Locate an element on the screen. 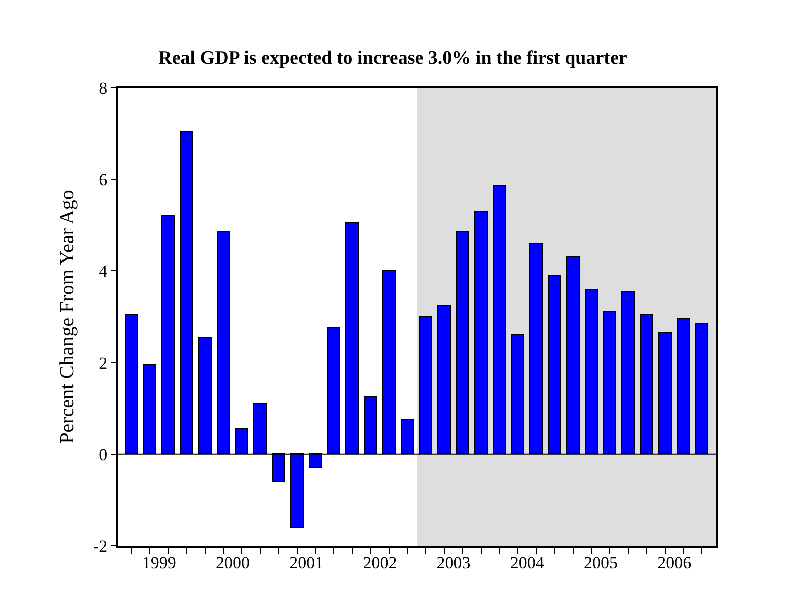 This screenshot has height=596, width=786. x-tick-label: 1999 is located at coordinates (159, 562).